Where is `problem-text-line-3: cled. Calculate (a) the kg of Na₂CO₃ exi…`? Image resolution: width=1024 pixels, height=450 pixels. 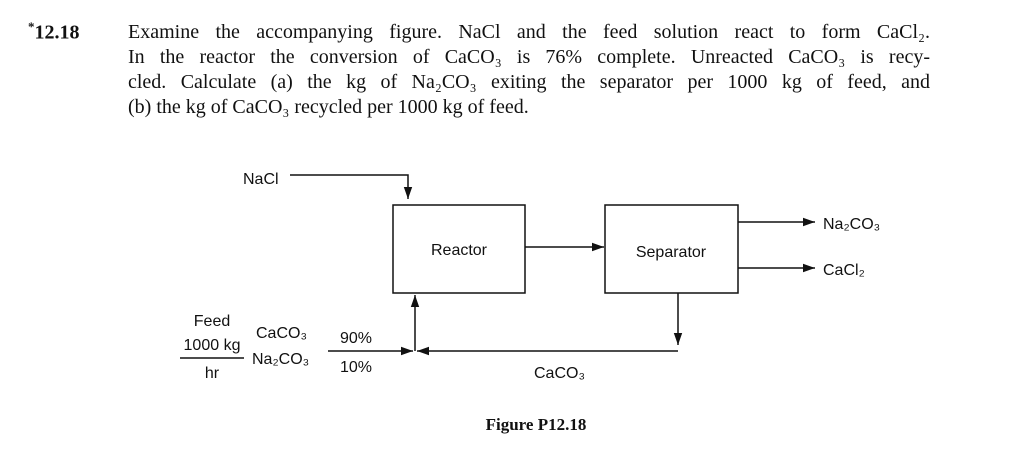 problem-text-line-3: cled. Calculate (a) the kg of Na₂CO₃ exi… is located at coordinates (529, 82).